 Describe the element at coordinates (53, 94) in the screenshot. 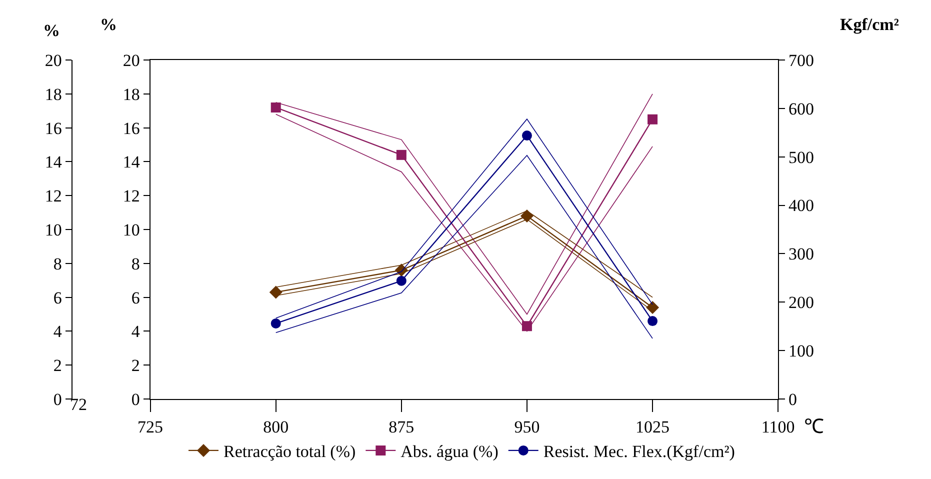

I see `y3-tick-label: 18` at that location.